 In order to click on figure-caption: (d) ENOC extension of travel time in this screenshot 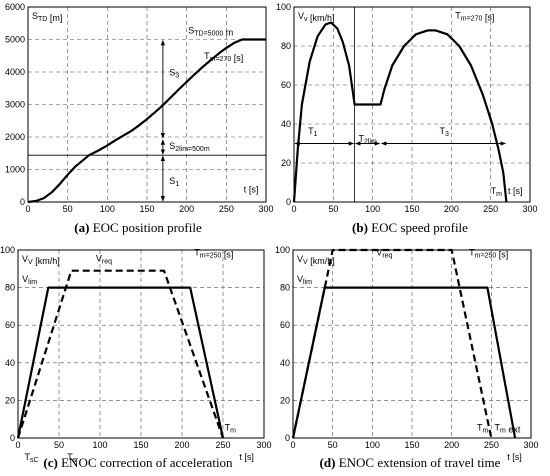, I will do `click(410, 462)`.